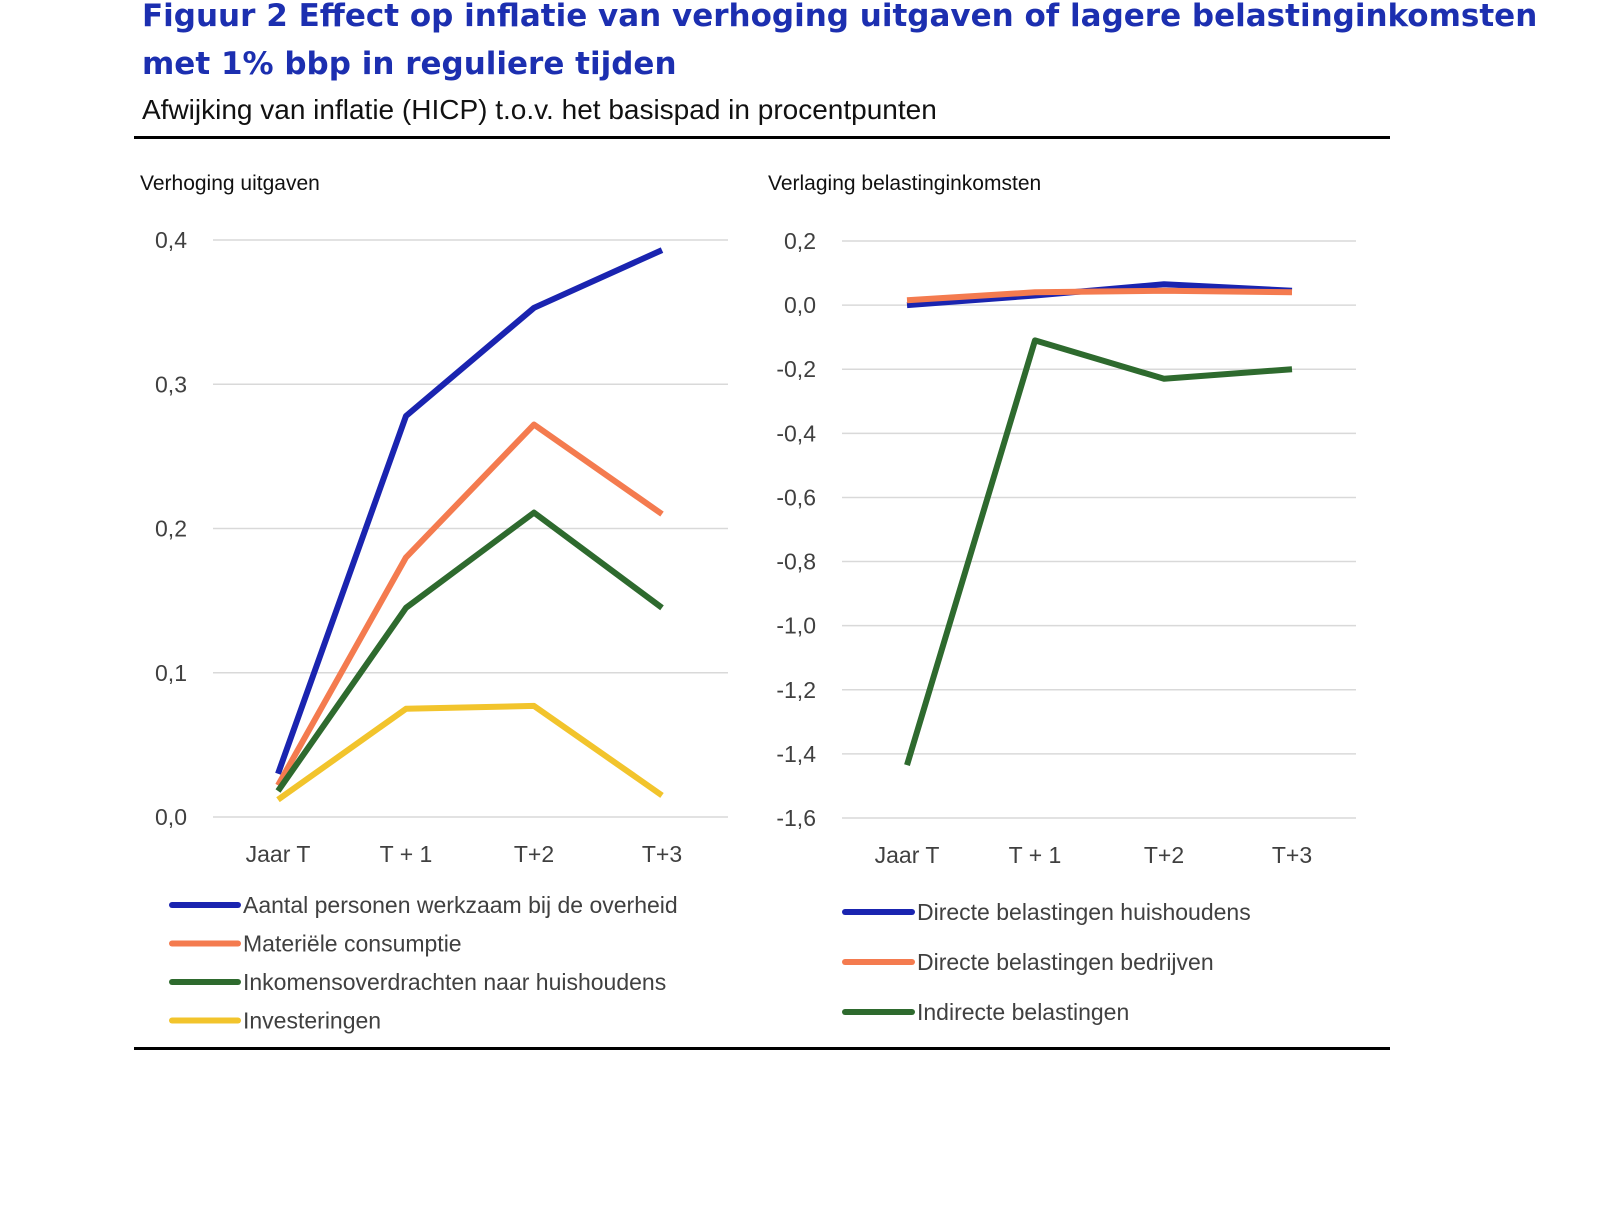  What do you see at coordinates (796, 497) in the screenshot?
I see `y-tick-label: -0,6` at bounding box center [796, 497].